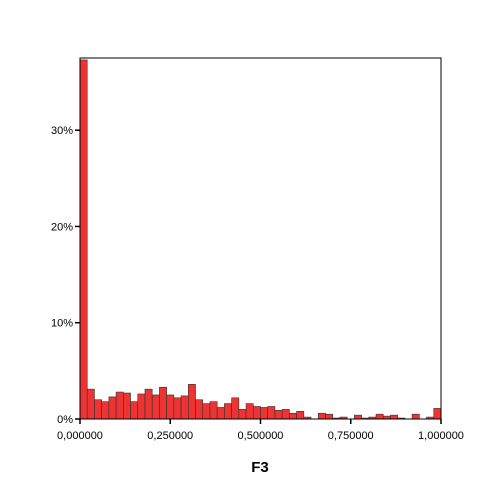 The height and width of the screenshot is (498, 500). Describe the element at coordinates (441, 436) in the screenshot. I see `x-tick-label: 1,000000` at that location.